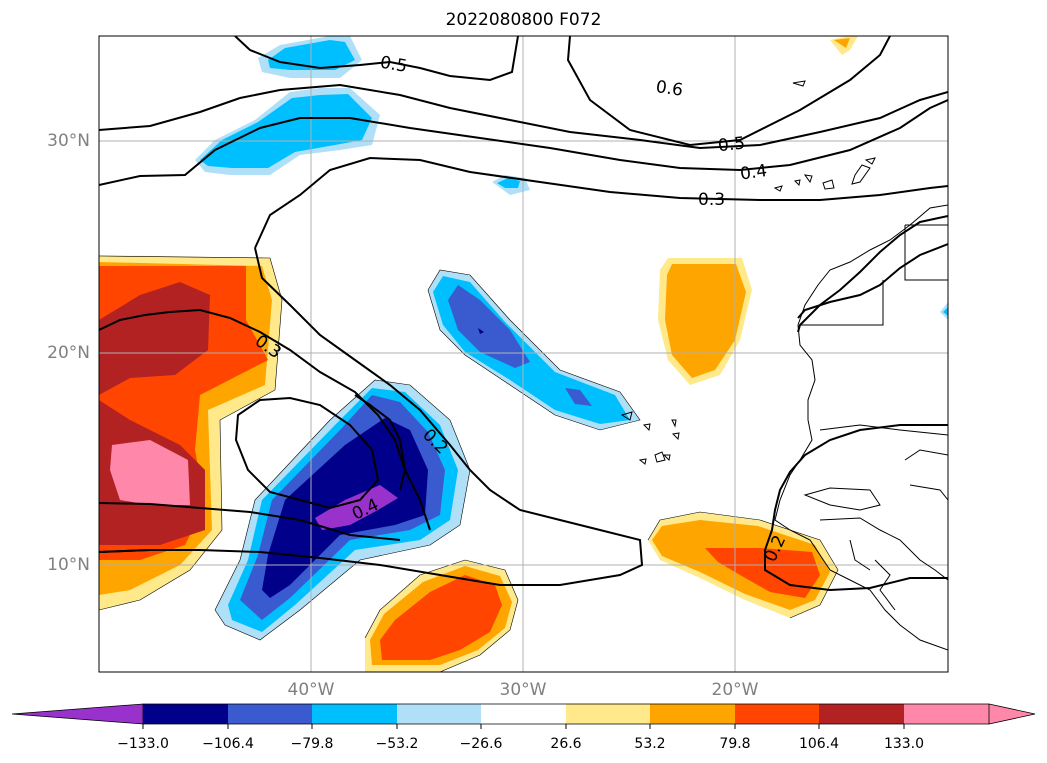  What do you see at coordinates (68, 141) in the screenshot?
I see `lat-label-30n: 30°N` at bounding box center [68, 141].